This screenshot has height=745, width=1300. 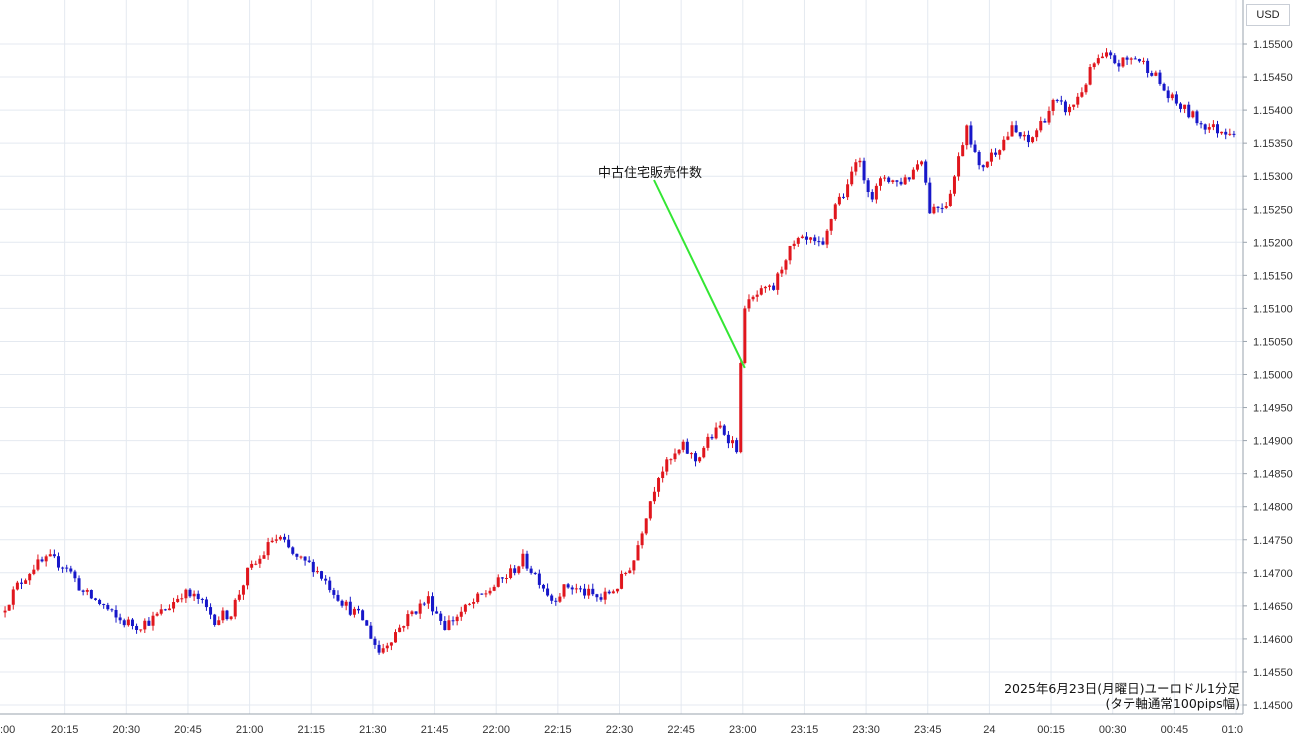 What do you see at coordinates (1273, 177) in the screenshot?
I see `price-tick-label: 1.15300` at bounding box center [1273, 177].